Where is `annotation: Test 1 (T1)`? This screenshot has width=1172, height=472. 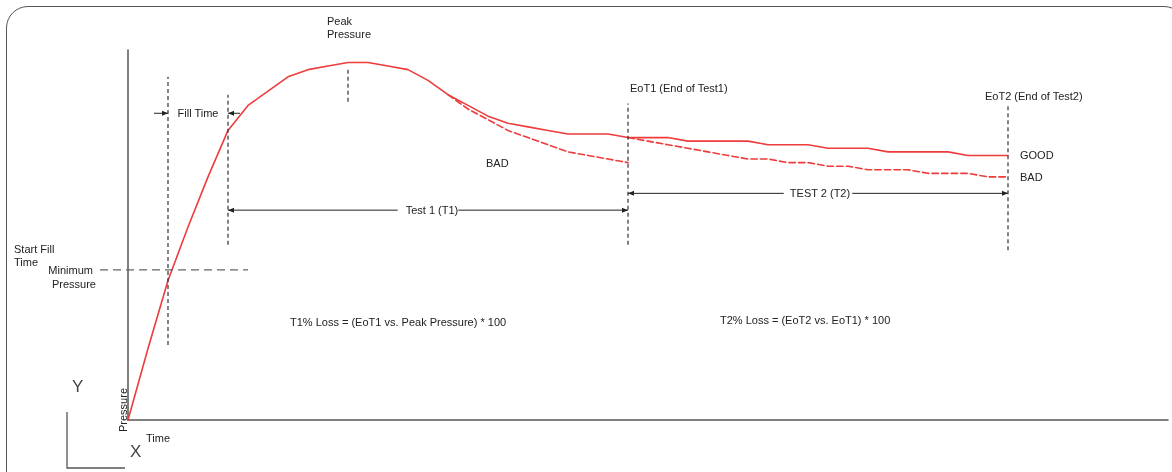
annotation: Test 1 (T1) is located at coordinates (432, 210).